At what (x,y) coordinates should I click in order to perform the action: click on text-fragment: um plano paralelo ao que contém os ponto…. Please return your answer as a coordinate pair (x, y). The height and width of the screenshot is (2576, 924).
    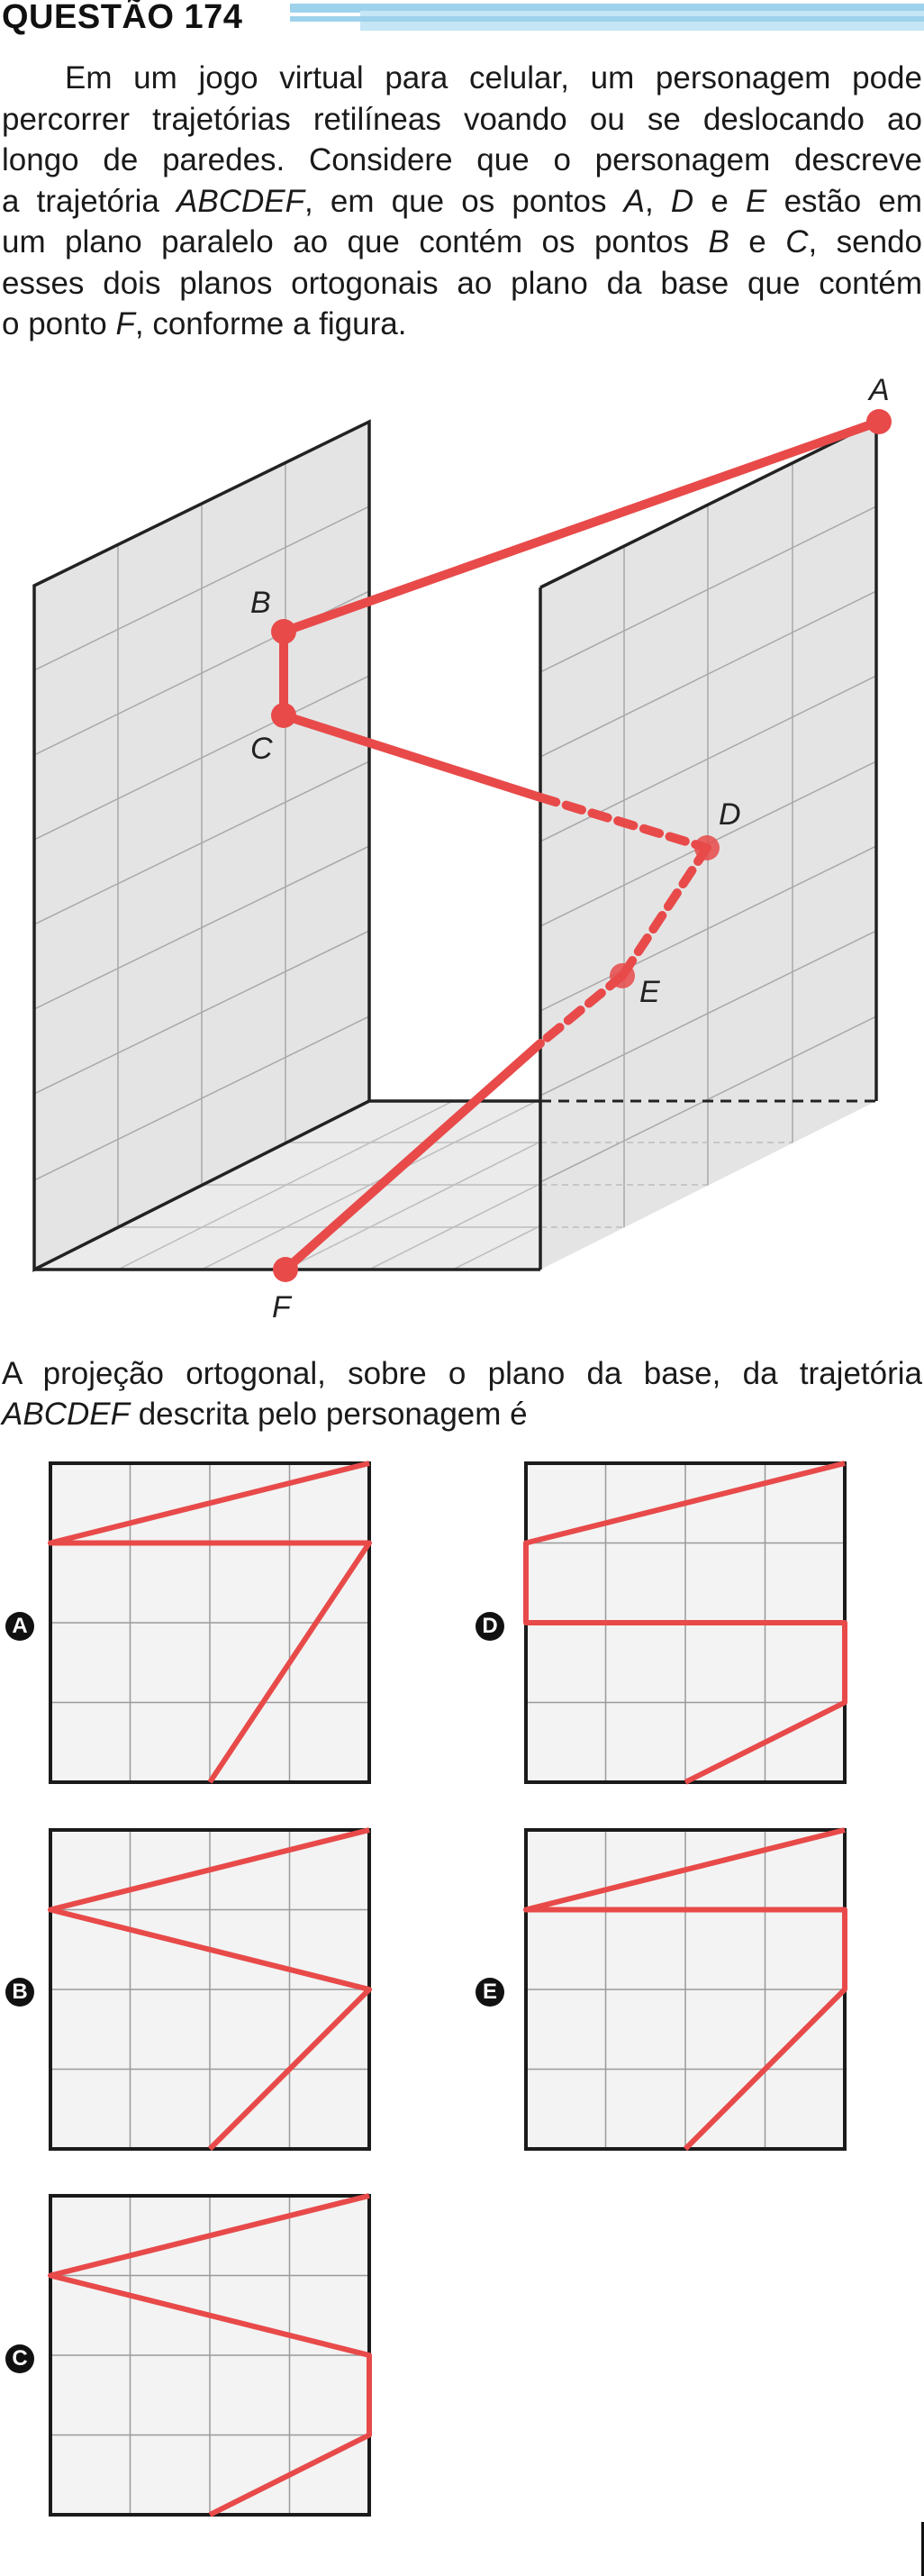
    Looking at the image, I should click on (355, 241).